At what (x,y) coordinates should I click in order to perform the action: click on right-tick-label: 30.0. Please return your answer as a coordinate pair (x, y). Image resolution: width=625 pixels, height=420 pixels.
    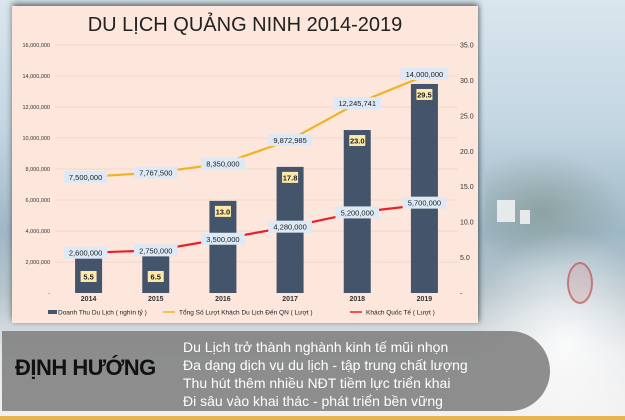
    Looking at the image, I should click on (467, 81).